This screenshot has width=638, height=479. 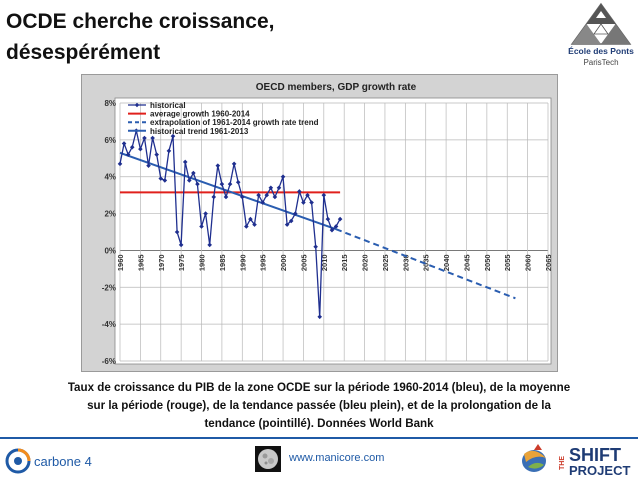 I want to click on x-tick-label: 2055, so click(x=507, y=262).